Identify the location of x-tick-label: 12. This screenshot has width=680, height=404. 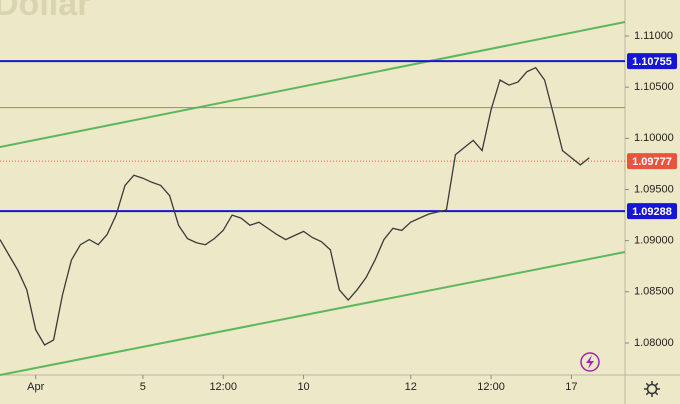
(411, 387).